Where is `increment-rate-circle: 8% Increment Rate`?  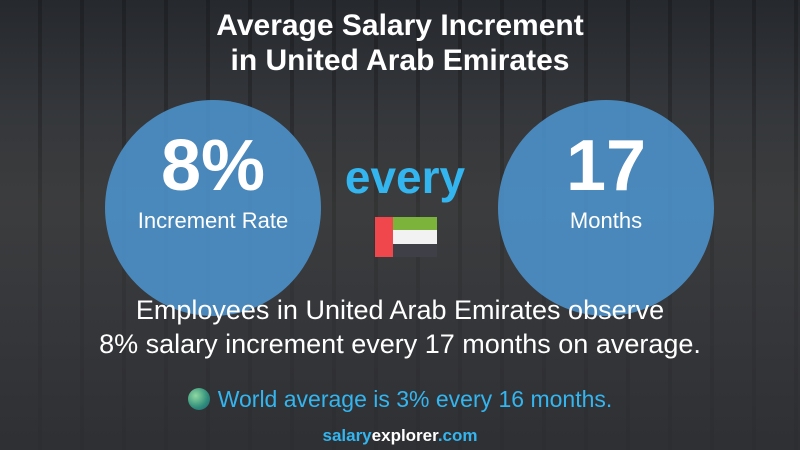
increment-rate-circle: 8% Increment Rate is located at coordinates (213, 208).